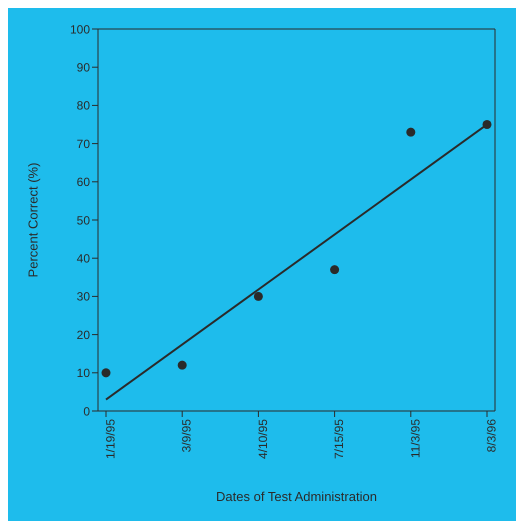 The width and height of the screenshot is (524, 529). Describe the element at coordinates (83, 220) in the screenshot. I see `y-tick-label: 50` at that location.